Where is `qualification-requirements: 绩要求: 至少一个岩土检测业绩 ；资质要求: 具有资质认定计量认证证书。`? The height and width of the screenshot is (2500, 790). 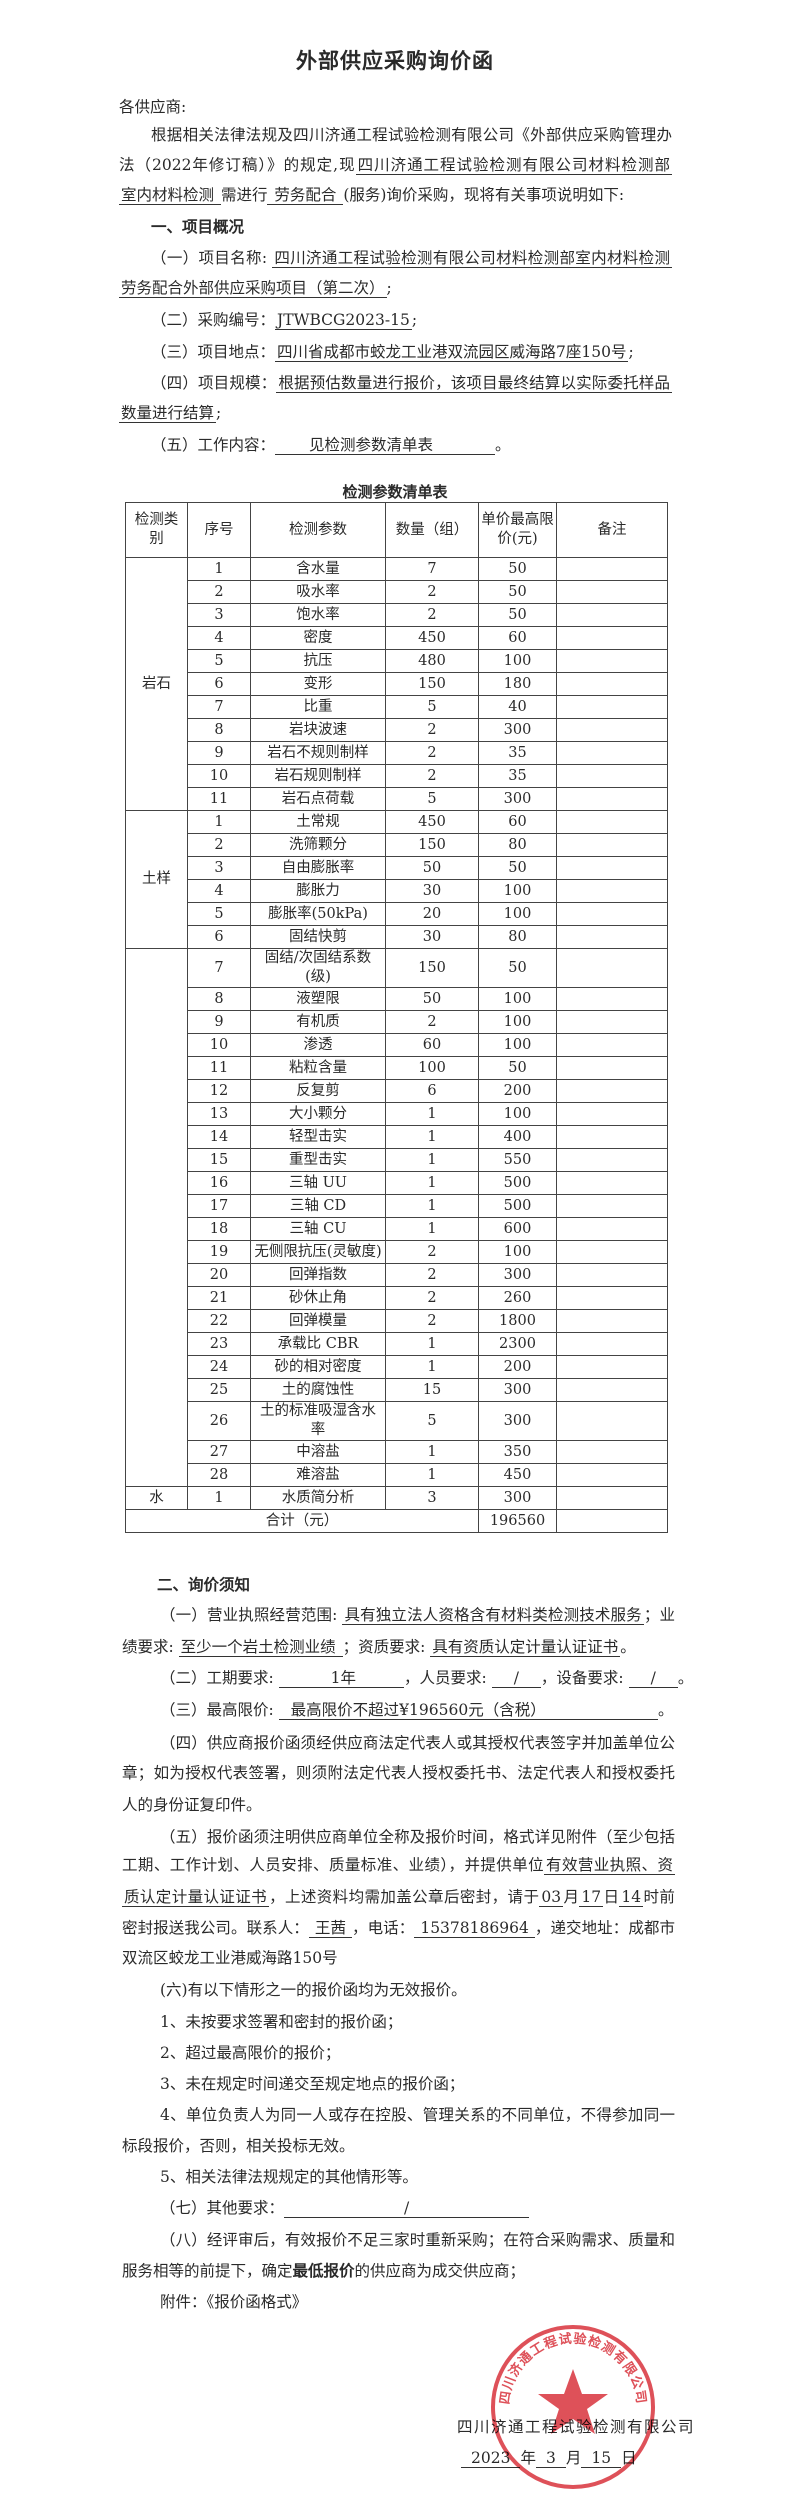 qualification-requirements: 绩要求: 至少一个岩土检测业绩 ；资质要求: 具有资质认定计量认证证书。 is located at coordinates (398, 1647).